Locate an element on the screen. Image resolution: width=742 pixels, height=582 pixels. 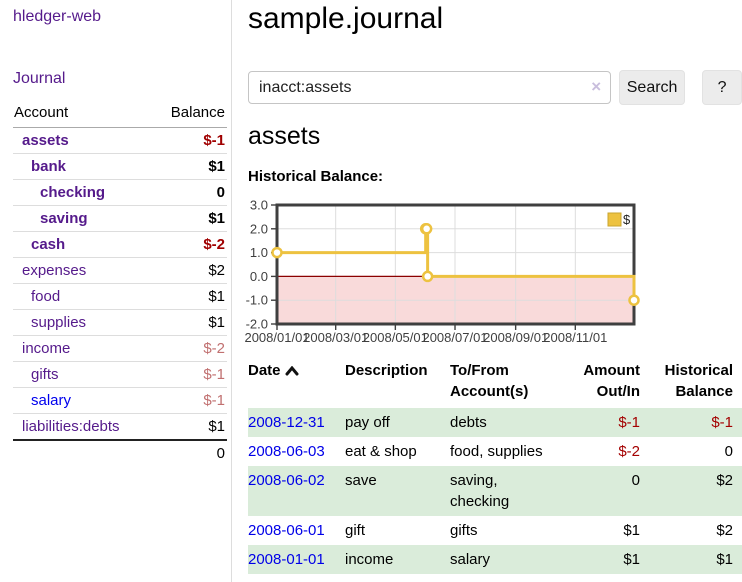
account-link: assets is located at coordinates (45, 140).